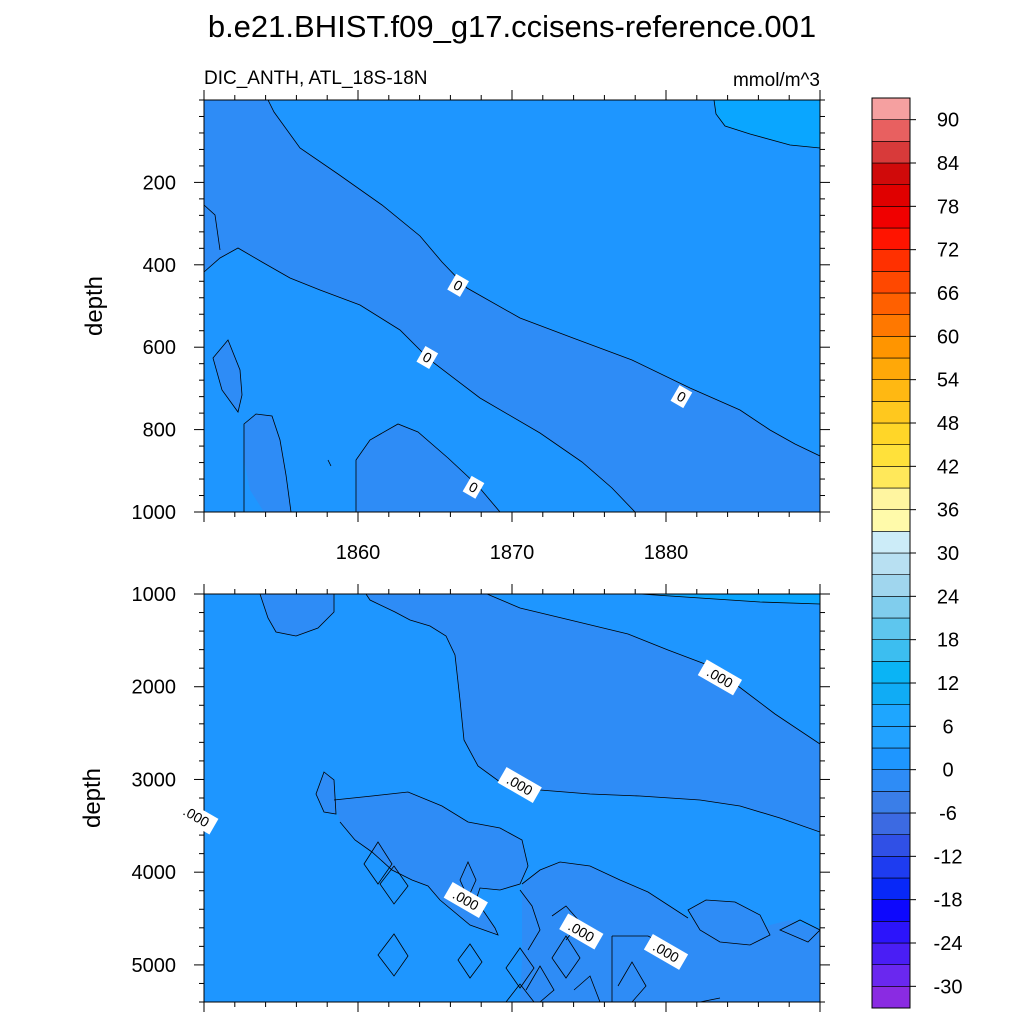 This screenshot has width=1024, height=1024. I want to click on y-tick-label: 5000, so click(154, 966).